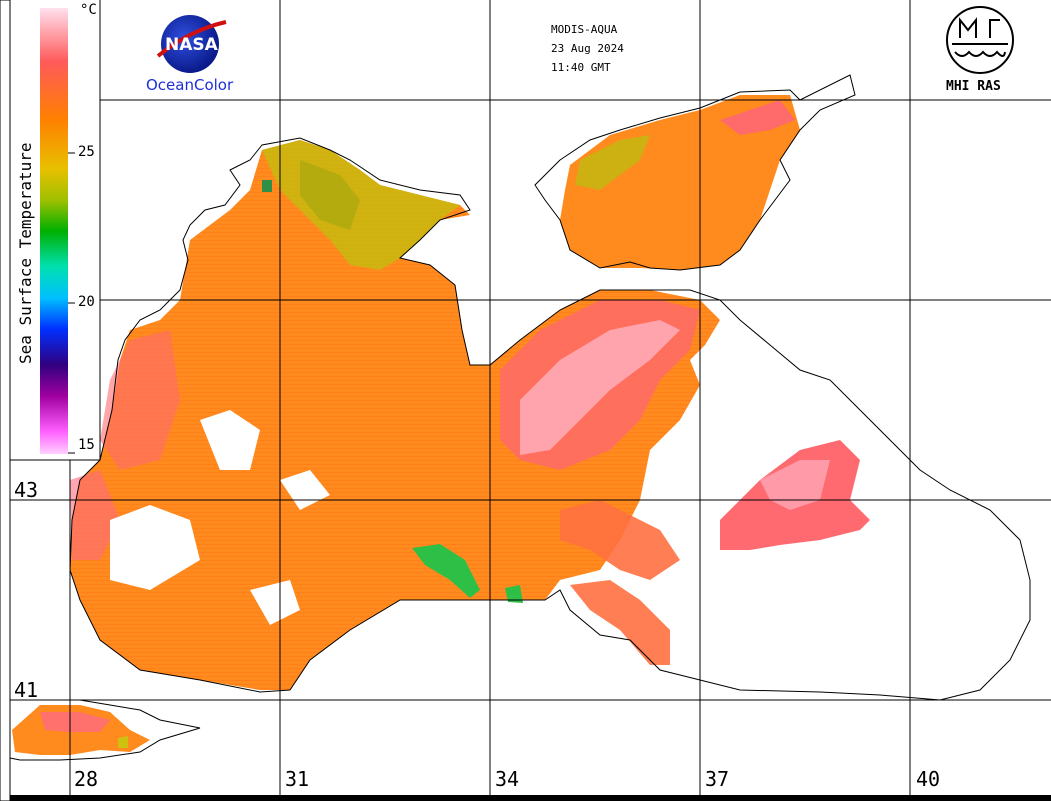  What do you see at coordinates (26, 490) in the screenshot?
I see `lat-label-43: 43` at bounding box center [26, 490].